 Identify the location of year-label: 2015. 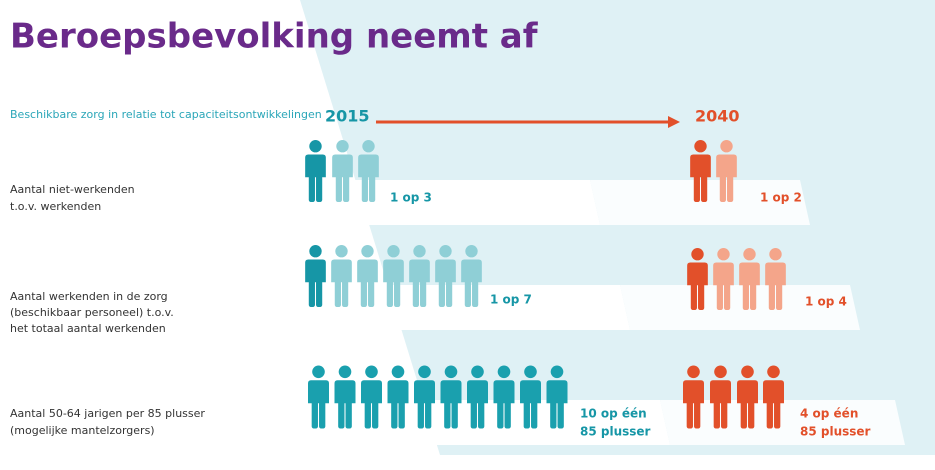
(347, 116).